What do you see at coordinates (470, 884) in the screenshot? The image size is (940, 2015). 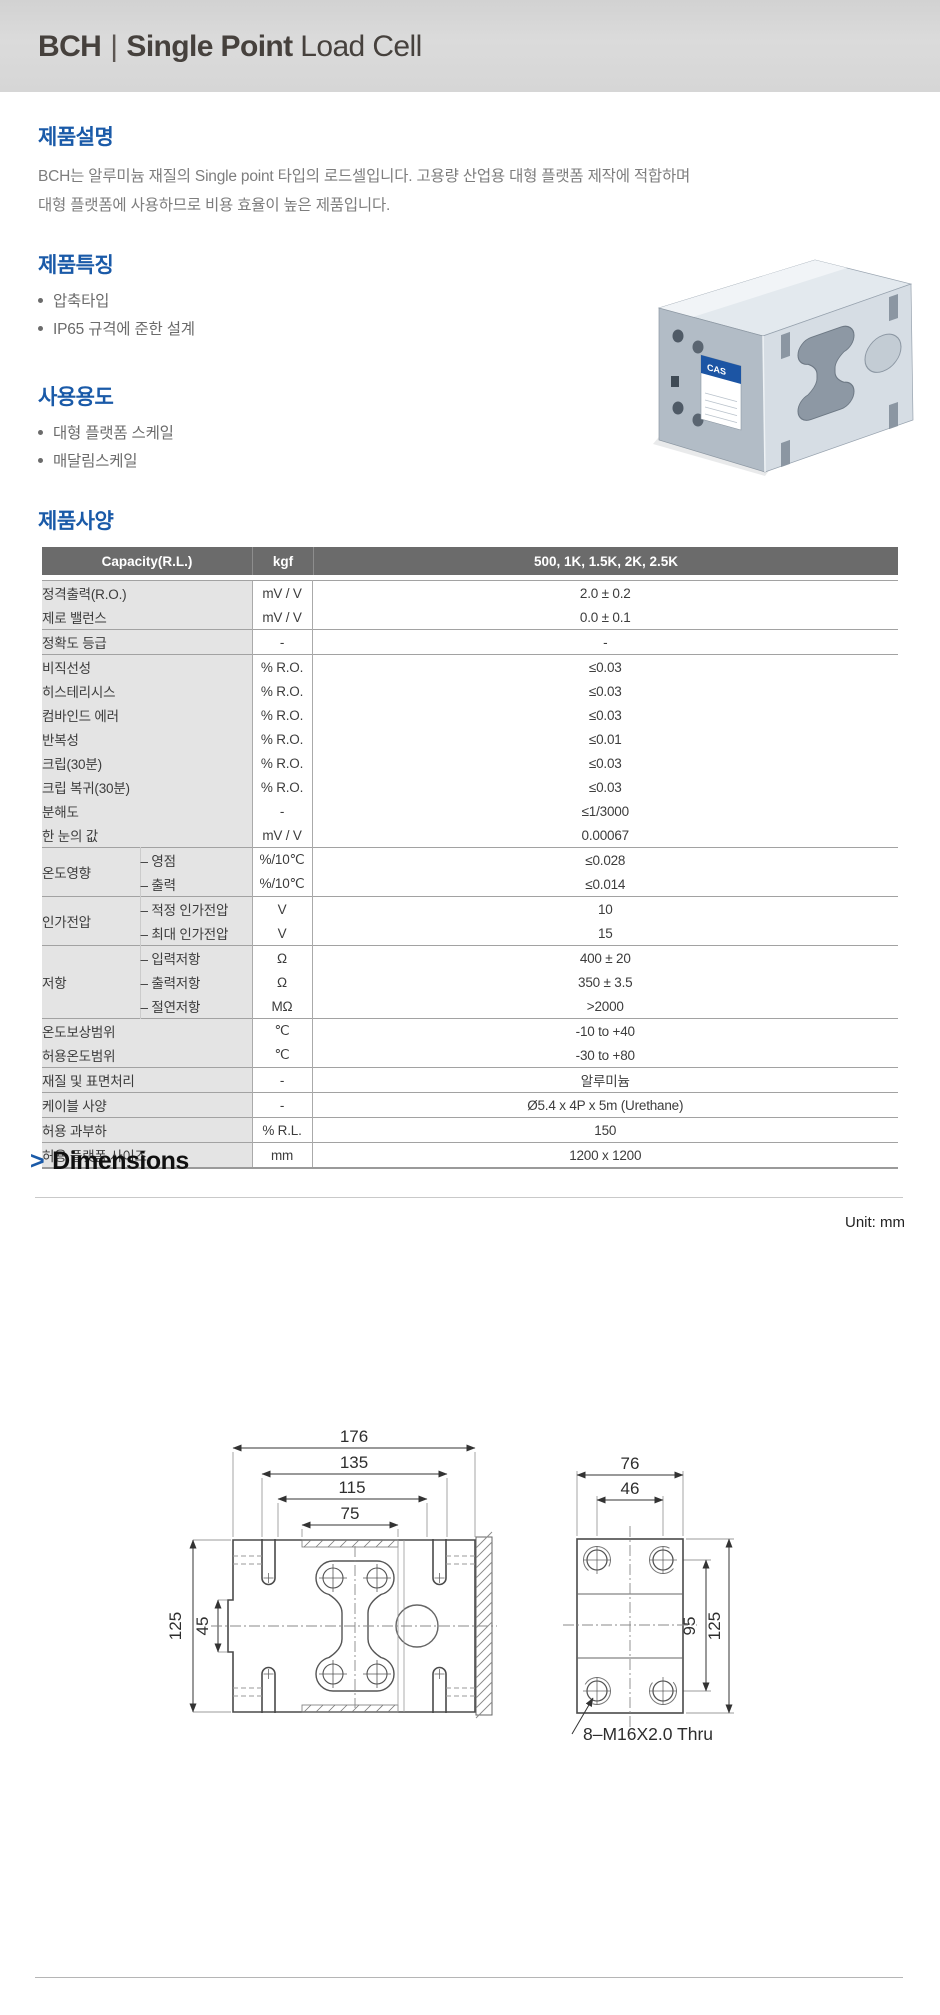 I see `spec-row: – 출력 %/10℃ ≤0.014` at bounding box center [470, 884].